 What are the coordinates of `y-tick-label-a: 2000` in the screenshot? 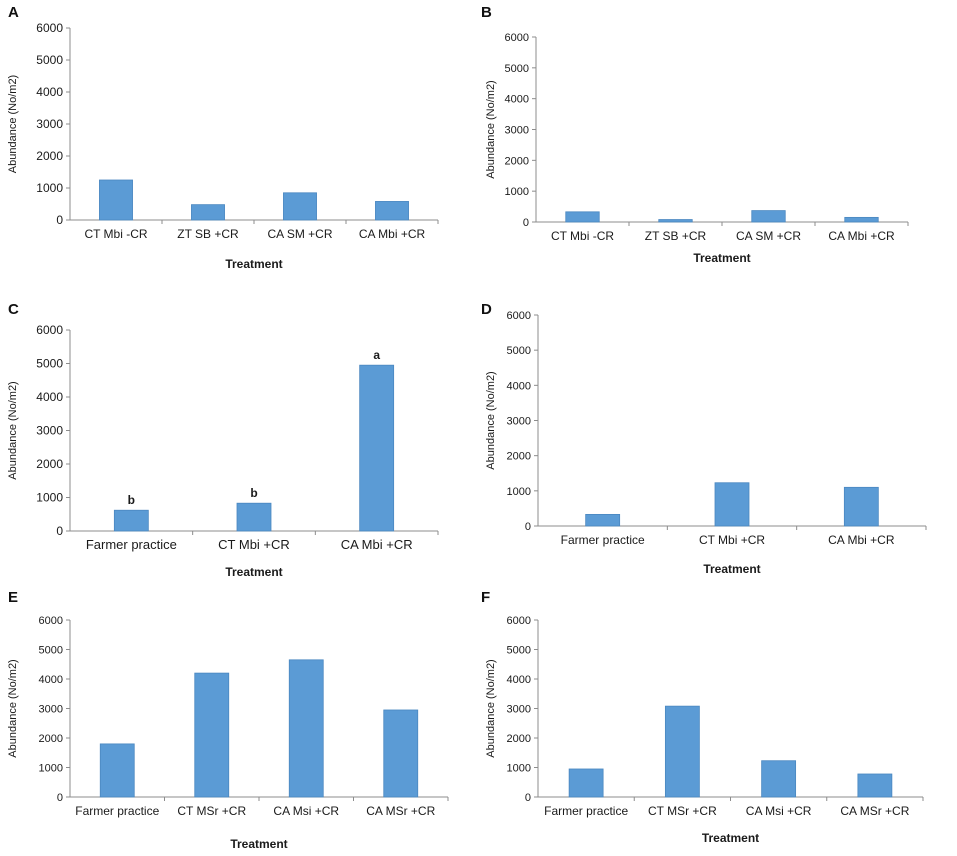 It's located at (49, 156).